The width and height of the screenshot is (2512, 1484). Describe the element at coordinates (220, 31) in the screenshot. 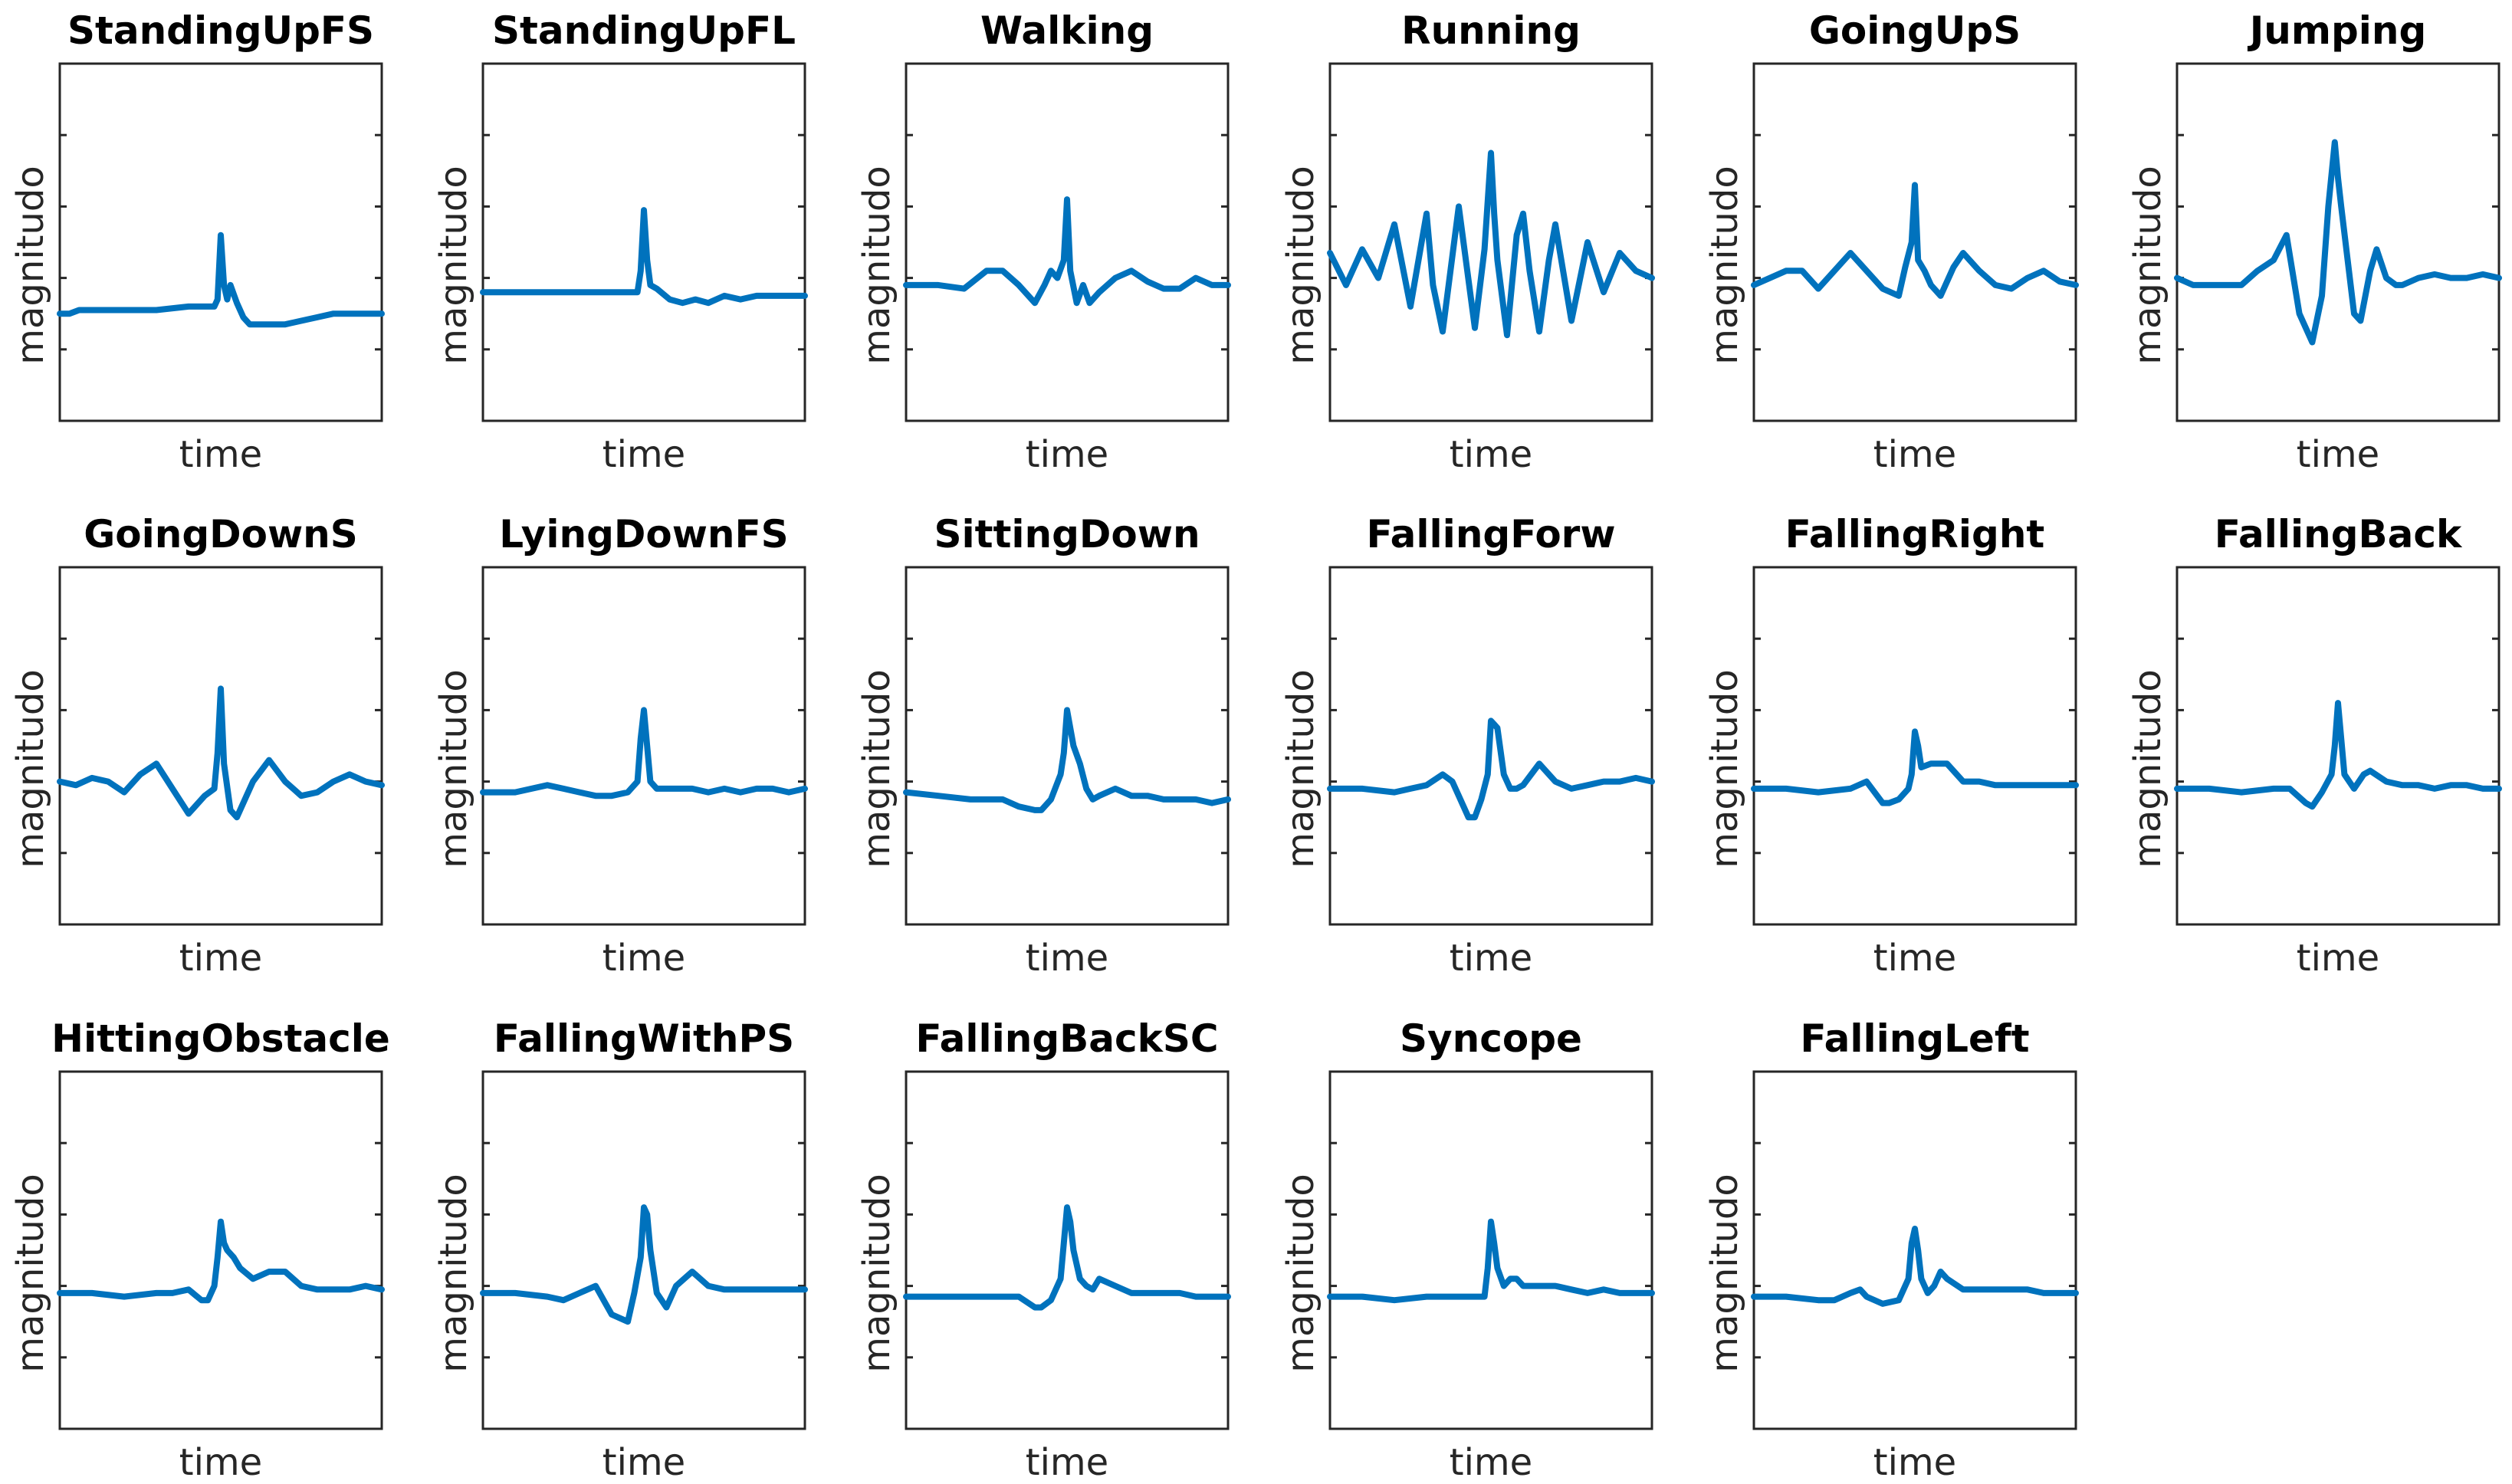

I see `panel-title: StandingUpFS` at that location.